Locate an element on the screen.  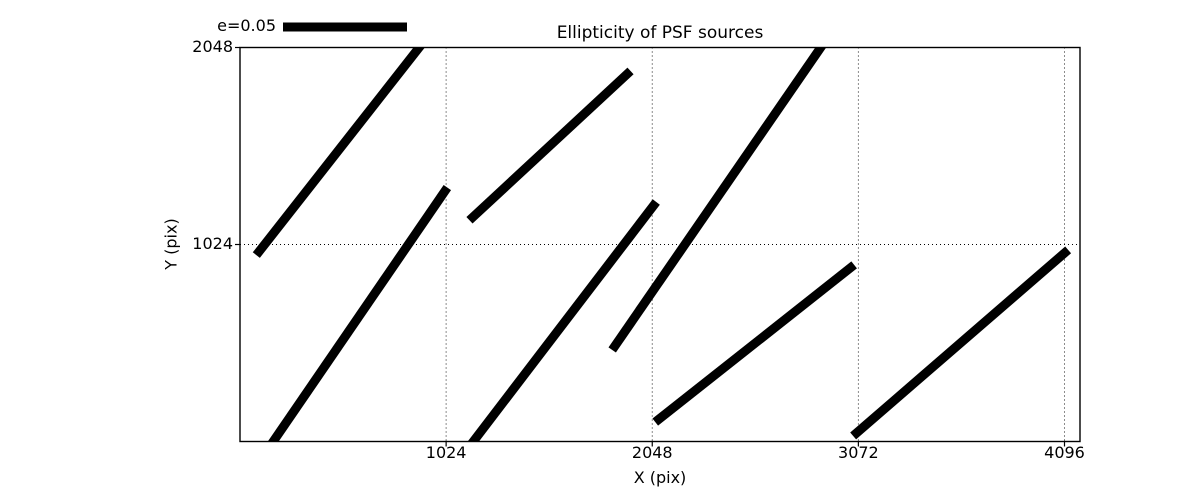
x-tick-label: 4096 is located at coordinates (1064, 452).